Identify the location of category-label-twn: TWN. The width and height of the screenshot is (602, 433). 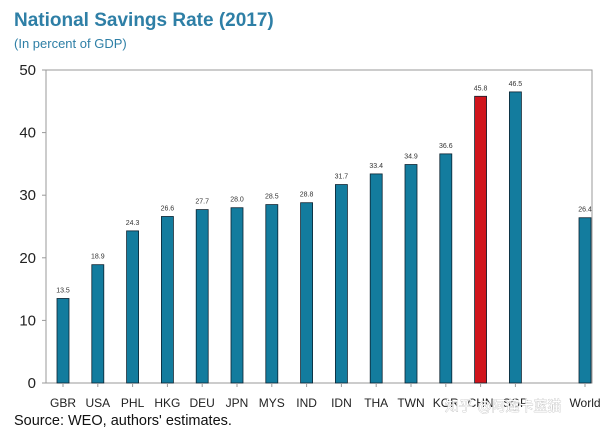
(410, 403).